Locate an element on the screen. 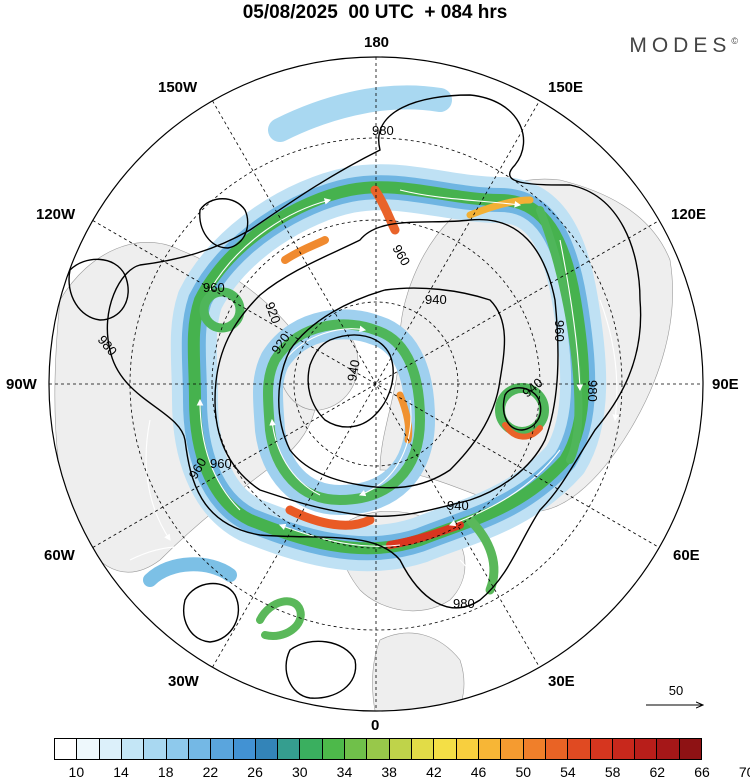  lon-label-150e: 150E is located at coordinates (566, 87).